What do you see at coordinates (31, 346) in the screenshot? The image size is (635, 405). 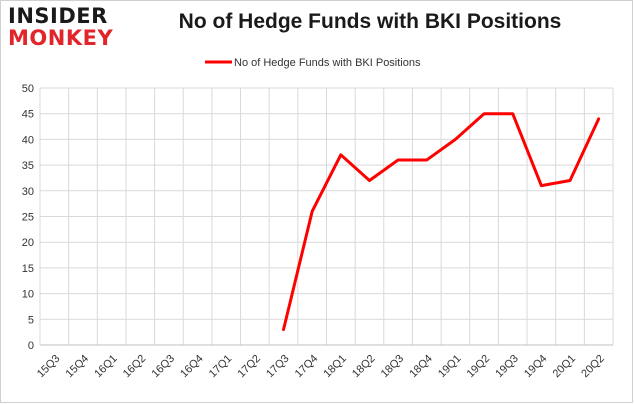 I see `y-tick-label: 0` at bounding box center [31, 346].